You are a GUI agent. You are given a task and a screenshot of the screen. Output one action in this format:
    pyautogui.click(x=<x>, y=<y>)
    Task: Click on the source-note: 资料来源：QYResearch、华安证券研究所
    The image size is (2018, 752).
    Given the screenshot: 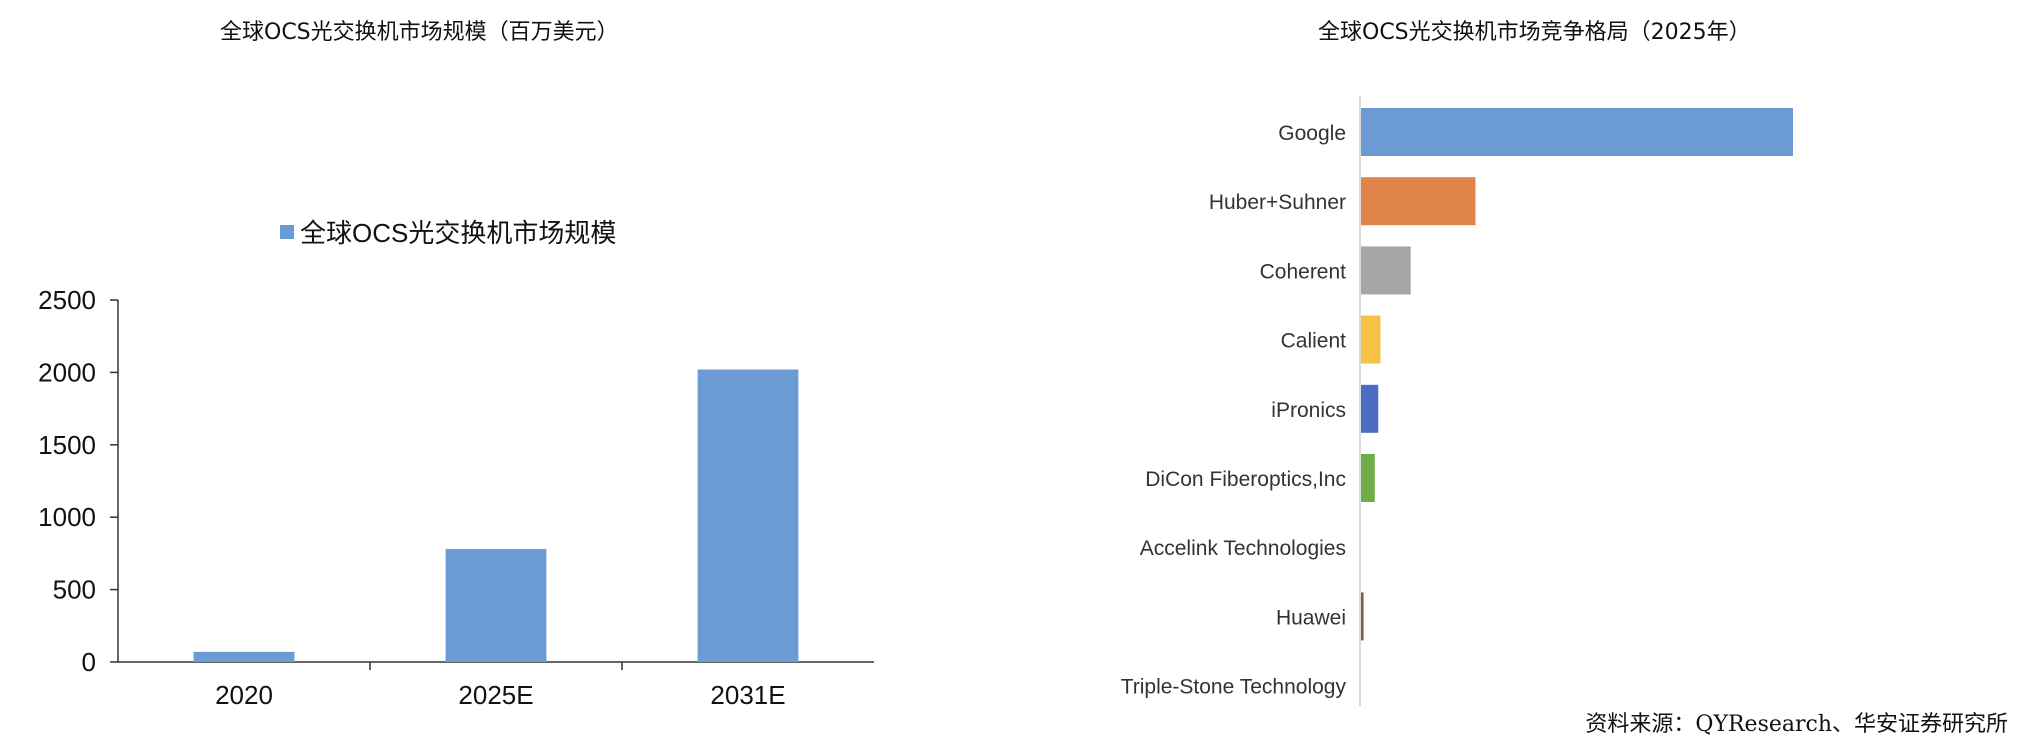 What is the action you would take?
    pyautogui.click(x=1796, y=724)
    